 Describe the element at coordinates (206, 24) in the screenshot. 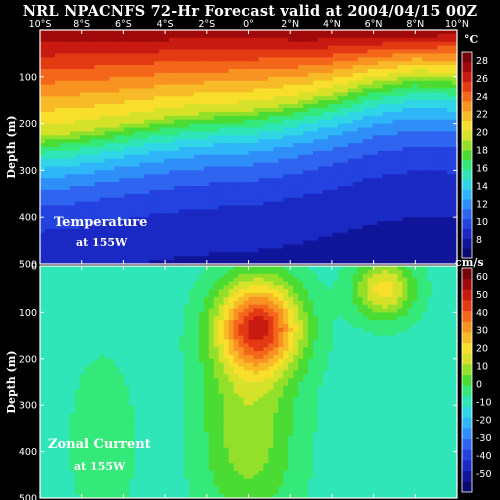

I see `x-tick-label: 2°S` at that location.